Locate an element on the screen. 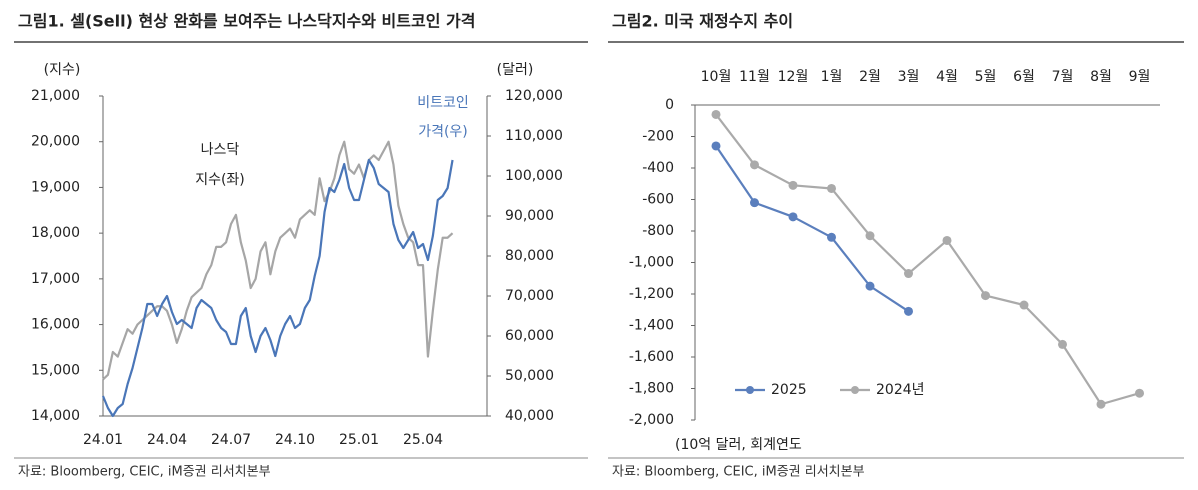  y2-tick-label: 110,000 is located at coordinates (534, 136).